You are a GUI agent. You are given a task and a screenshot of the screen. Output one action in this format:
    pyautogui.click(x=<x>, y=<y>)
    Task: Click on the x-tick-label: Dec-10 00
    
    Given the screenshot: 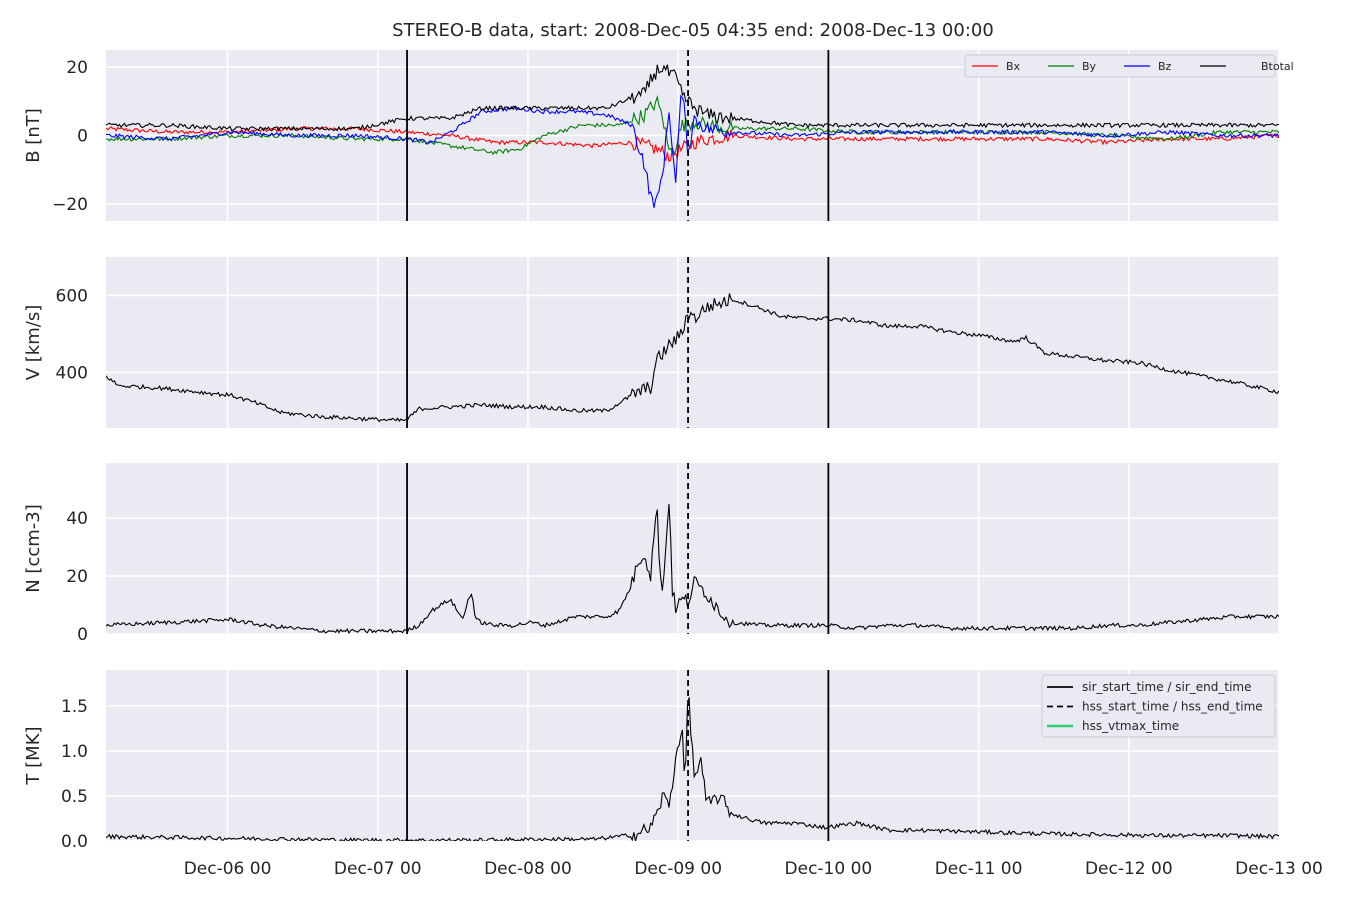 What is the action you would take?
    pyautogui.click(x=829, y=869)
    